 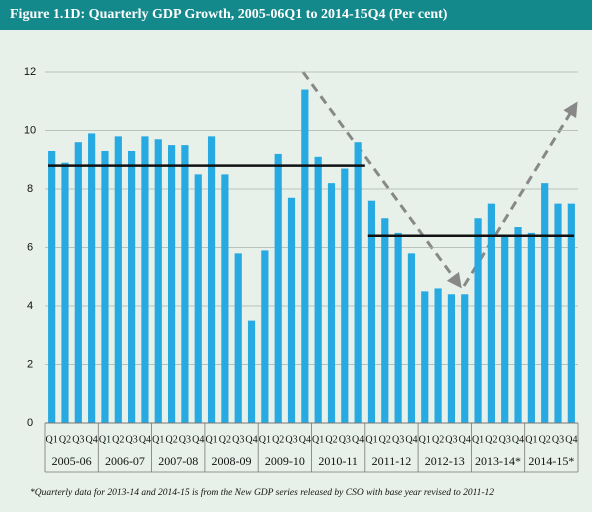 What do you see at coordinates (30, 72) in the screenshot?
I see `y-tick-label: 12` at bounding box center [30, 72].